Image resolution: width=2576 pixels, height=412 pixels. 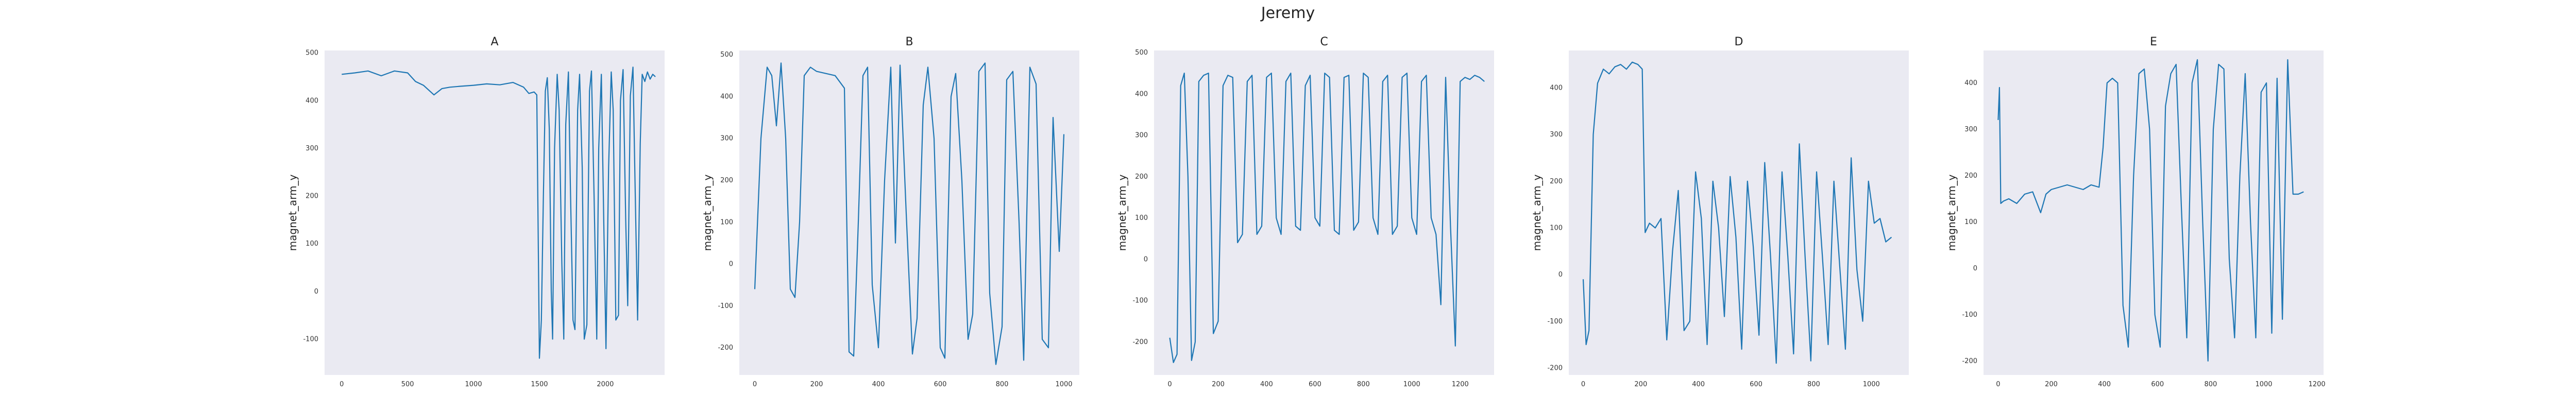 What do you see at coordinates (2153, 42) in the screenshot?
I see `chart-title: E` at bounding box center [2153, 42].